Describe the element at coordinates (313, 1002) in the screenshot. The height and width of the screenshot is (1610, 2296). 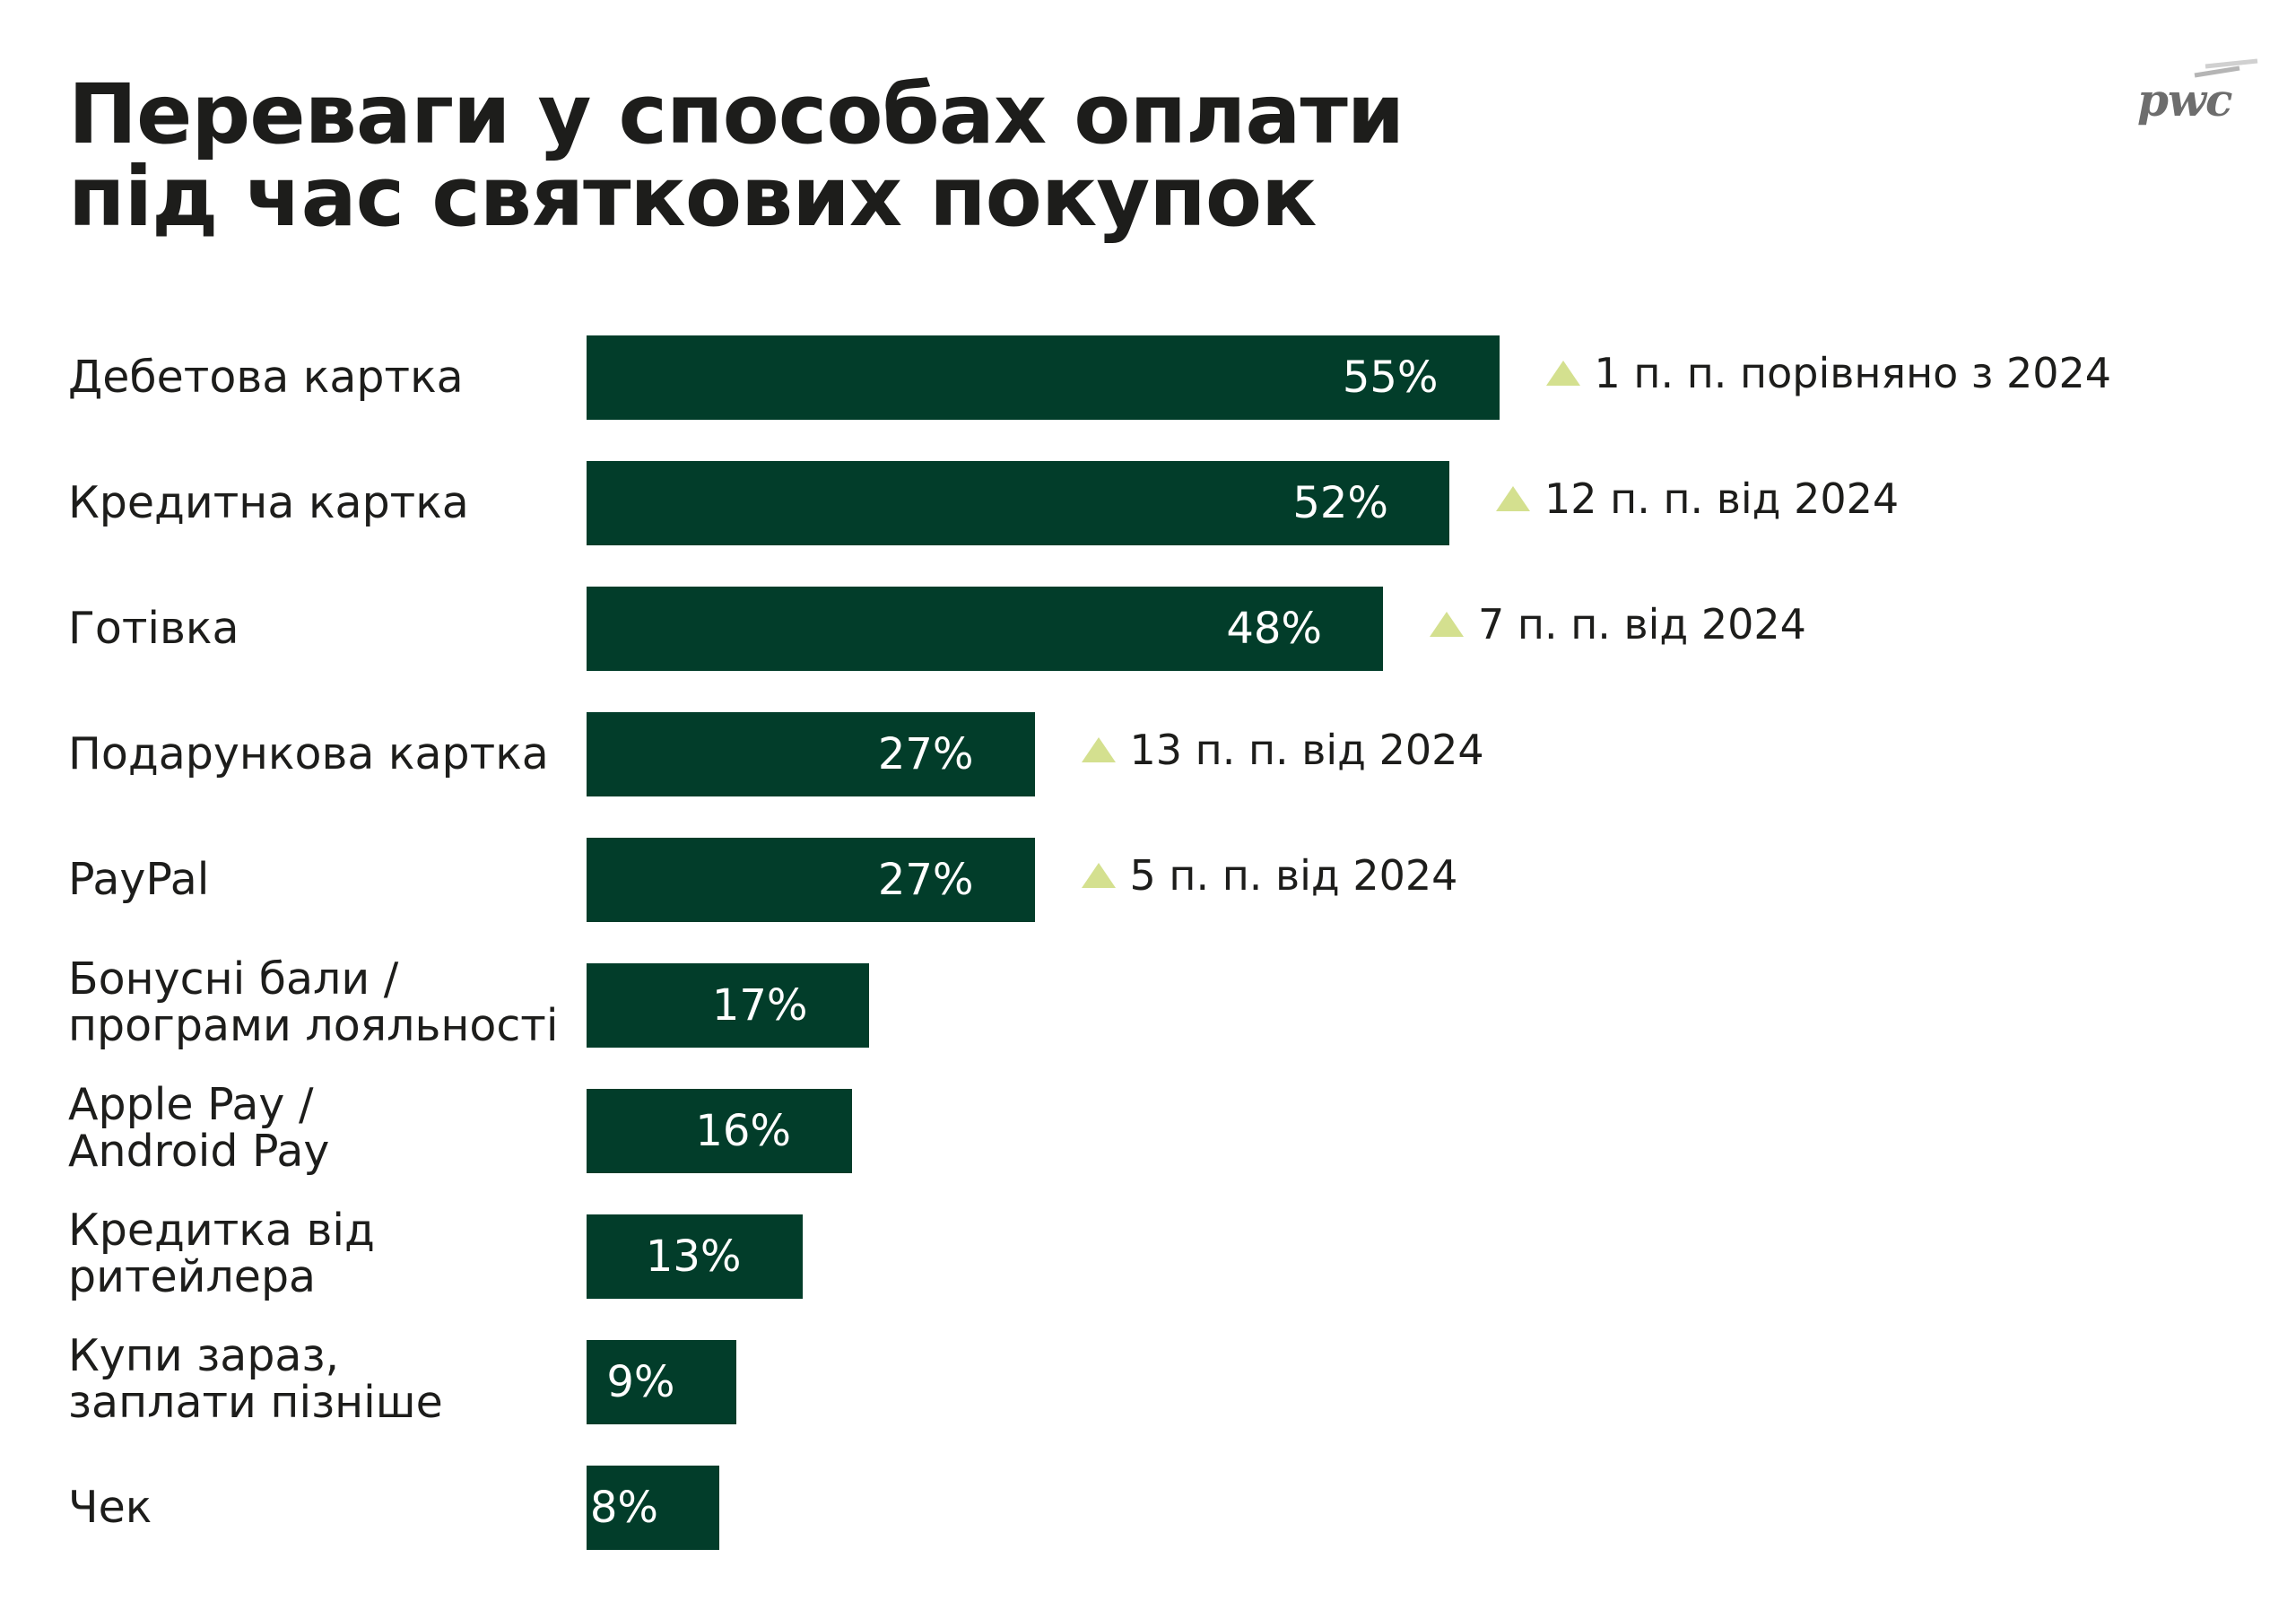
I see `category-label: Бонусні бали / програми лояльності` at that location.